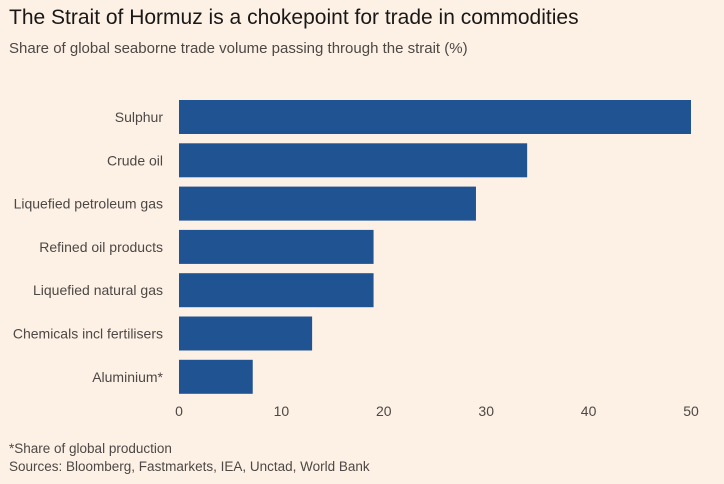 This screenshot has height=484, width=724. Describe the element at coordinates (589, 411) in the screenshot. I see `x-tick-label: 40` at that location.